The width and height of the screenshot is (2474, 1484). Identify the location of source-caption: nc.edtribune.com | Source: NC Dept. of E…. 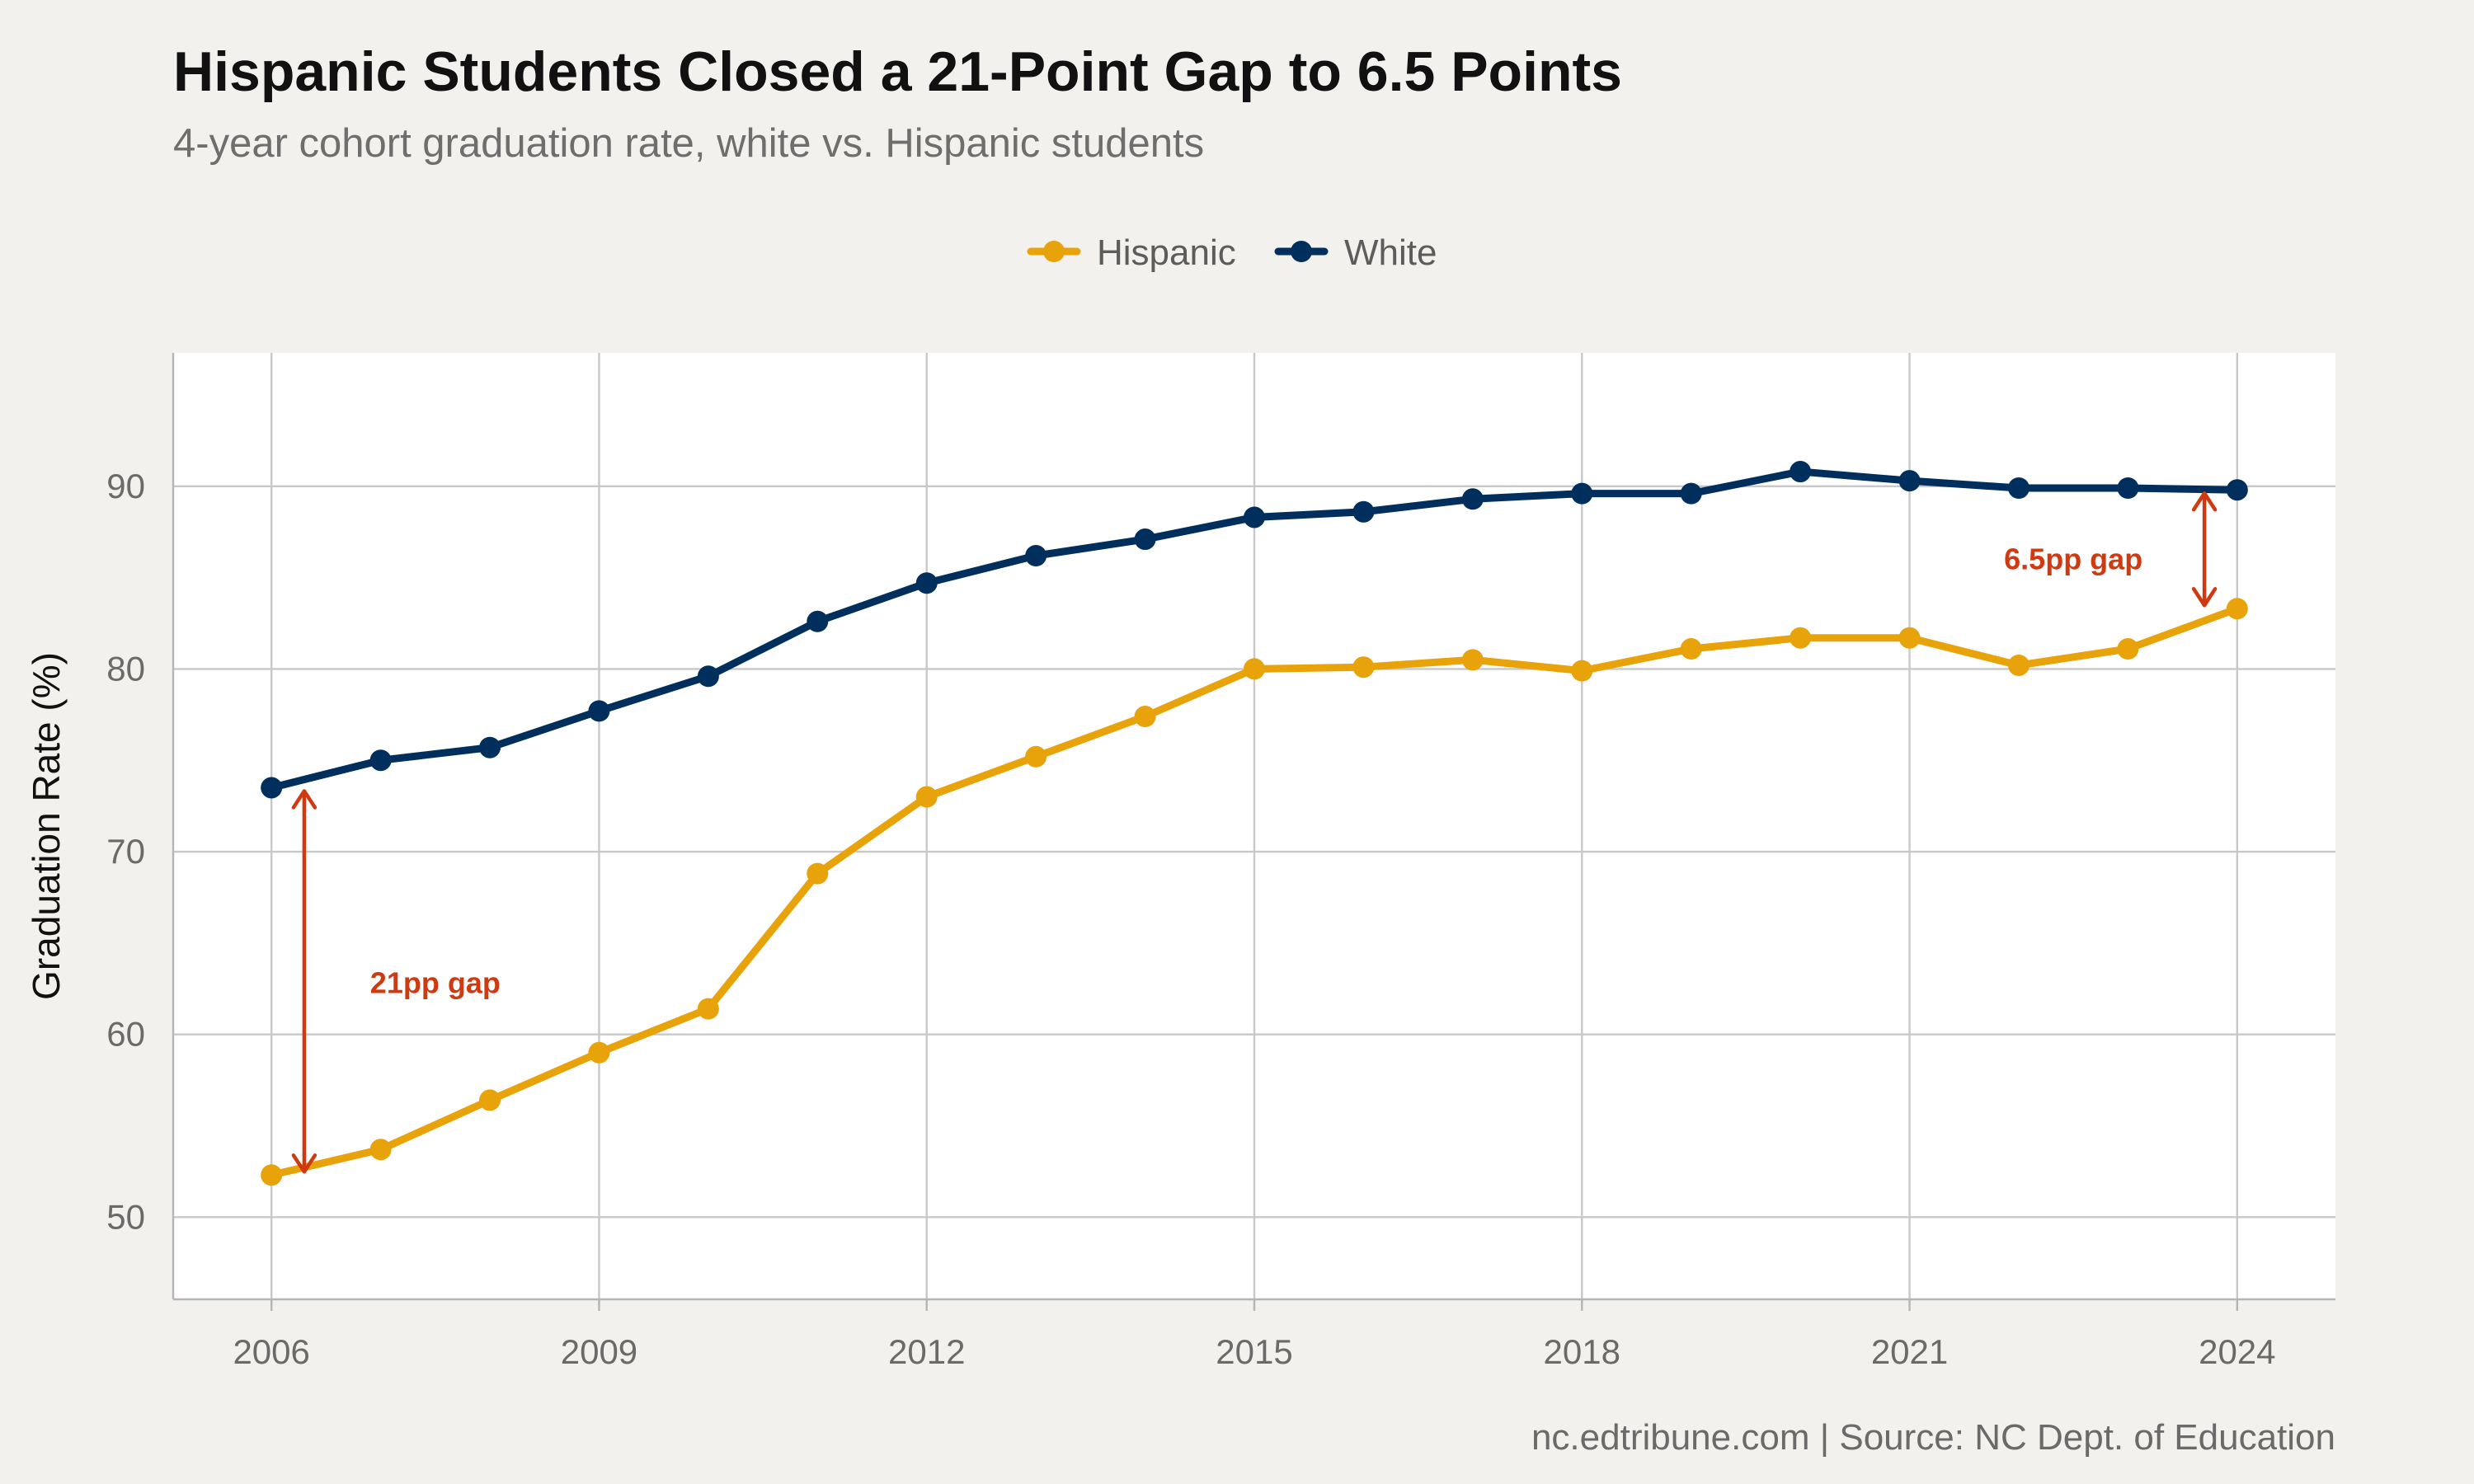
(1933, 1437).